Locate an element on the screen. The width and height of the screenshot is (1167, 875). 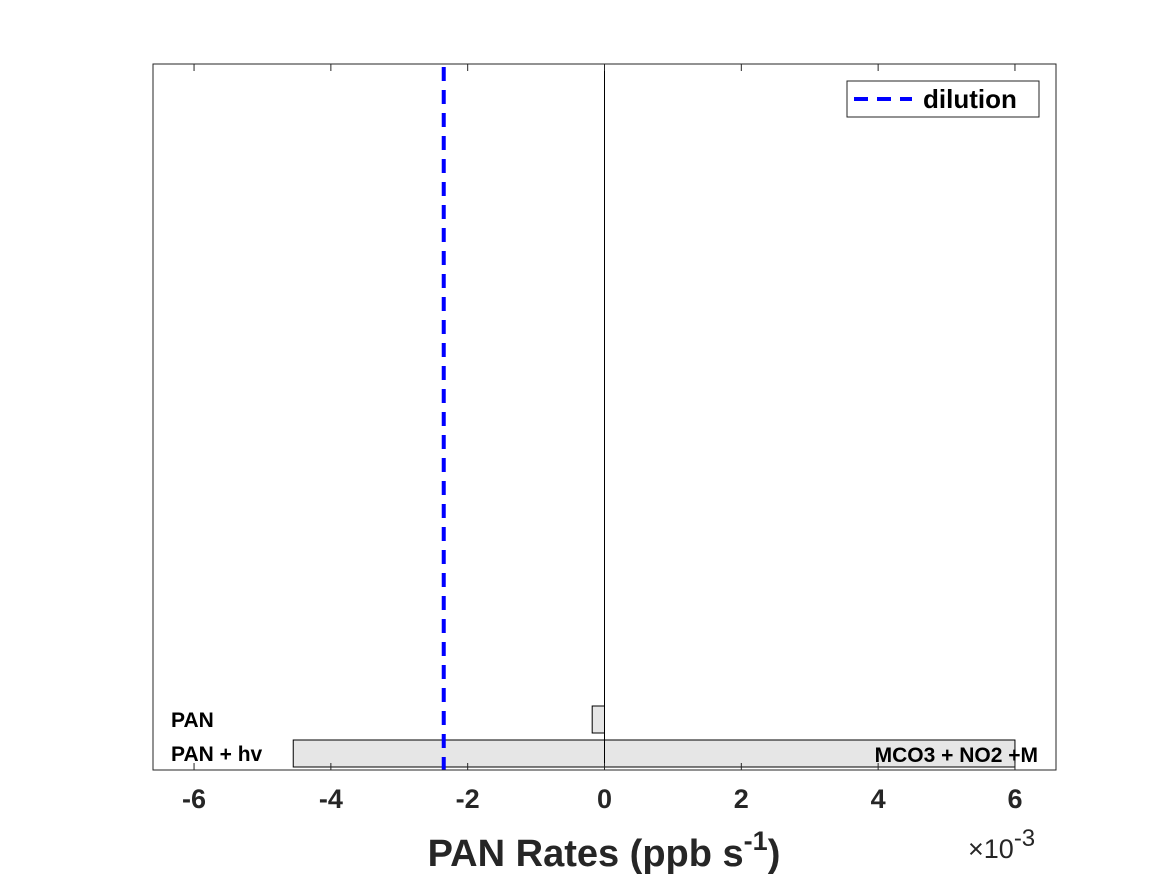
bar-label-pan: PAN is located at coordinates (192, 720).